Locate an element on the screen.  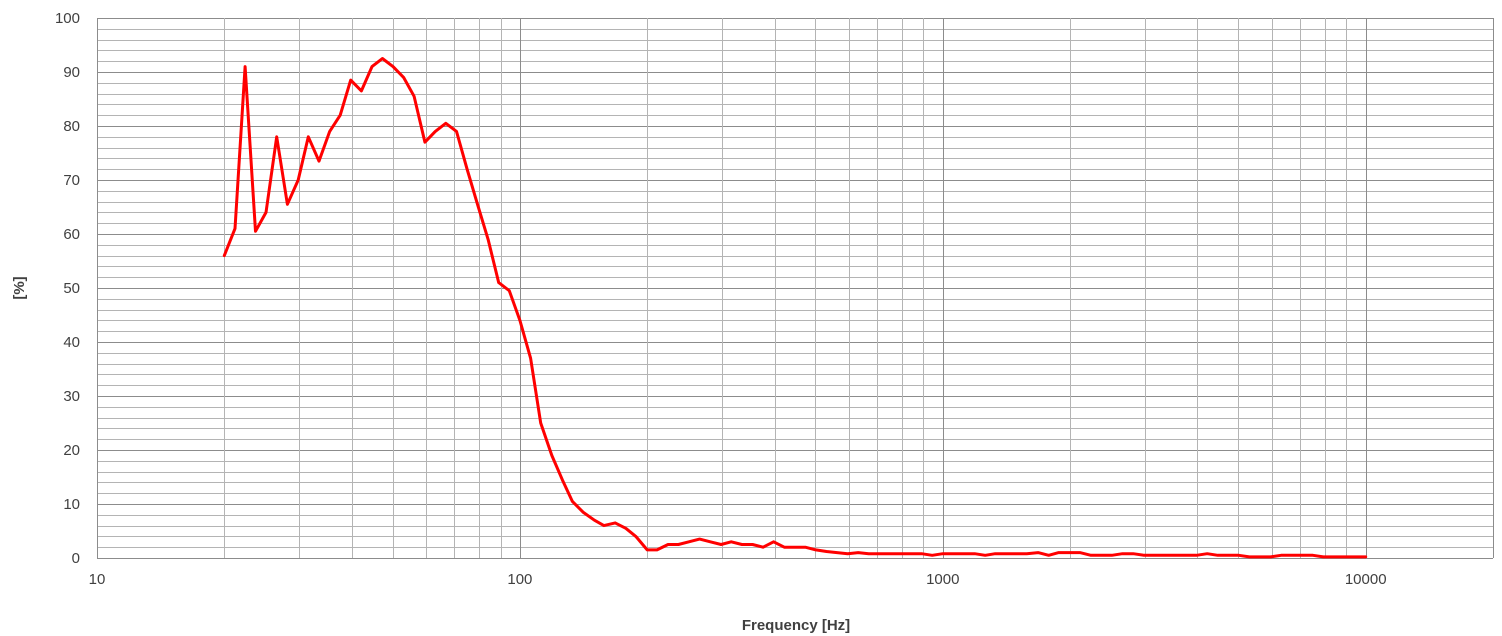
y-tick-label: 0 is located at coordinates (76, 558).